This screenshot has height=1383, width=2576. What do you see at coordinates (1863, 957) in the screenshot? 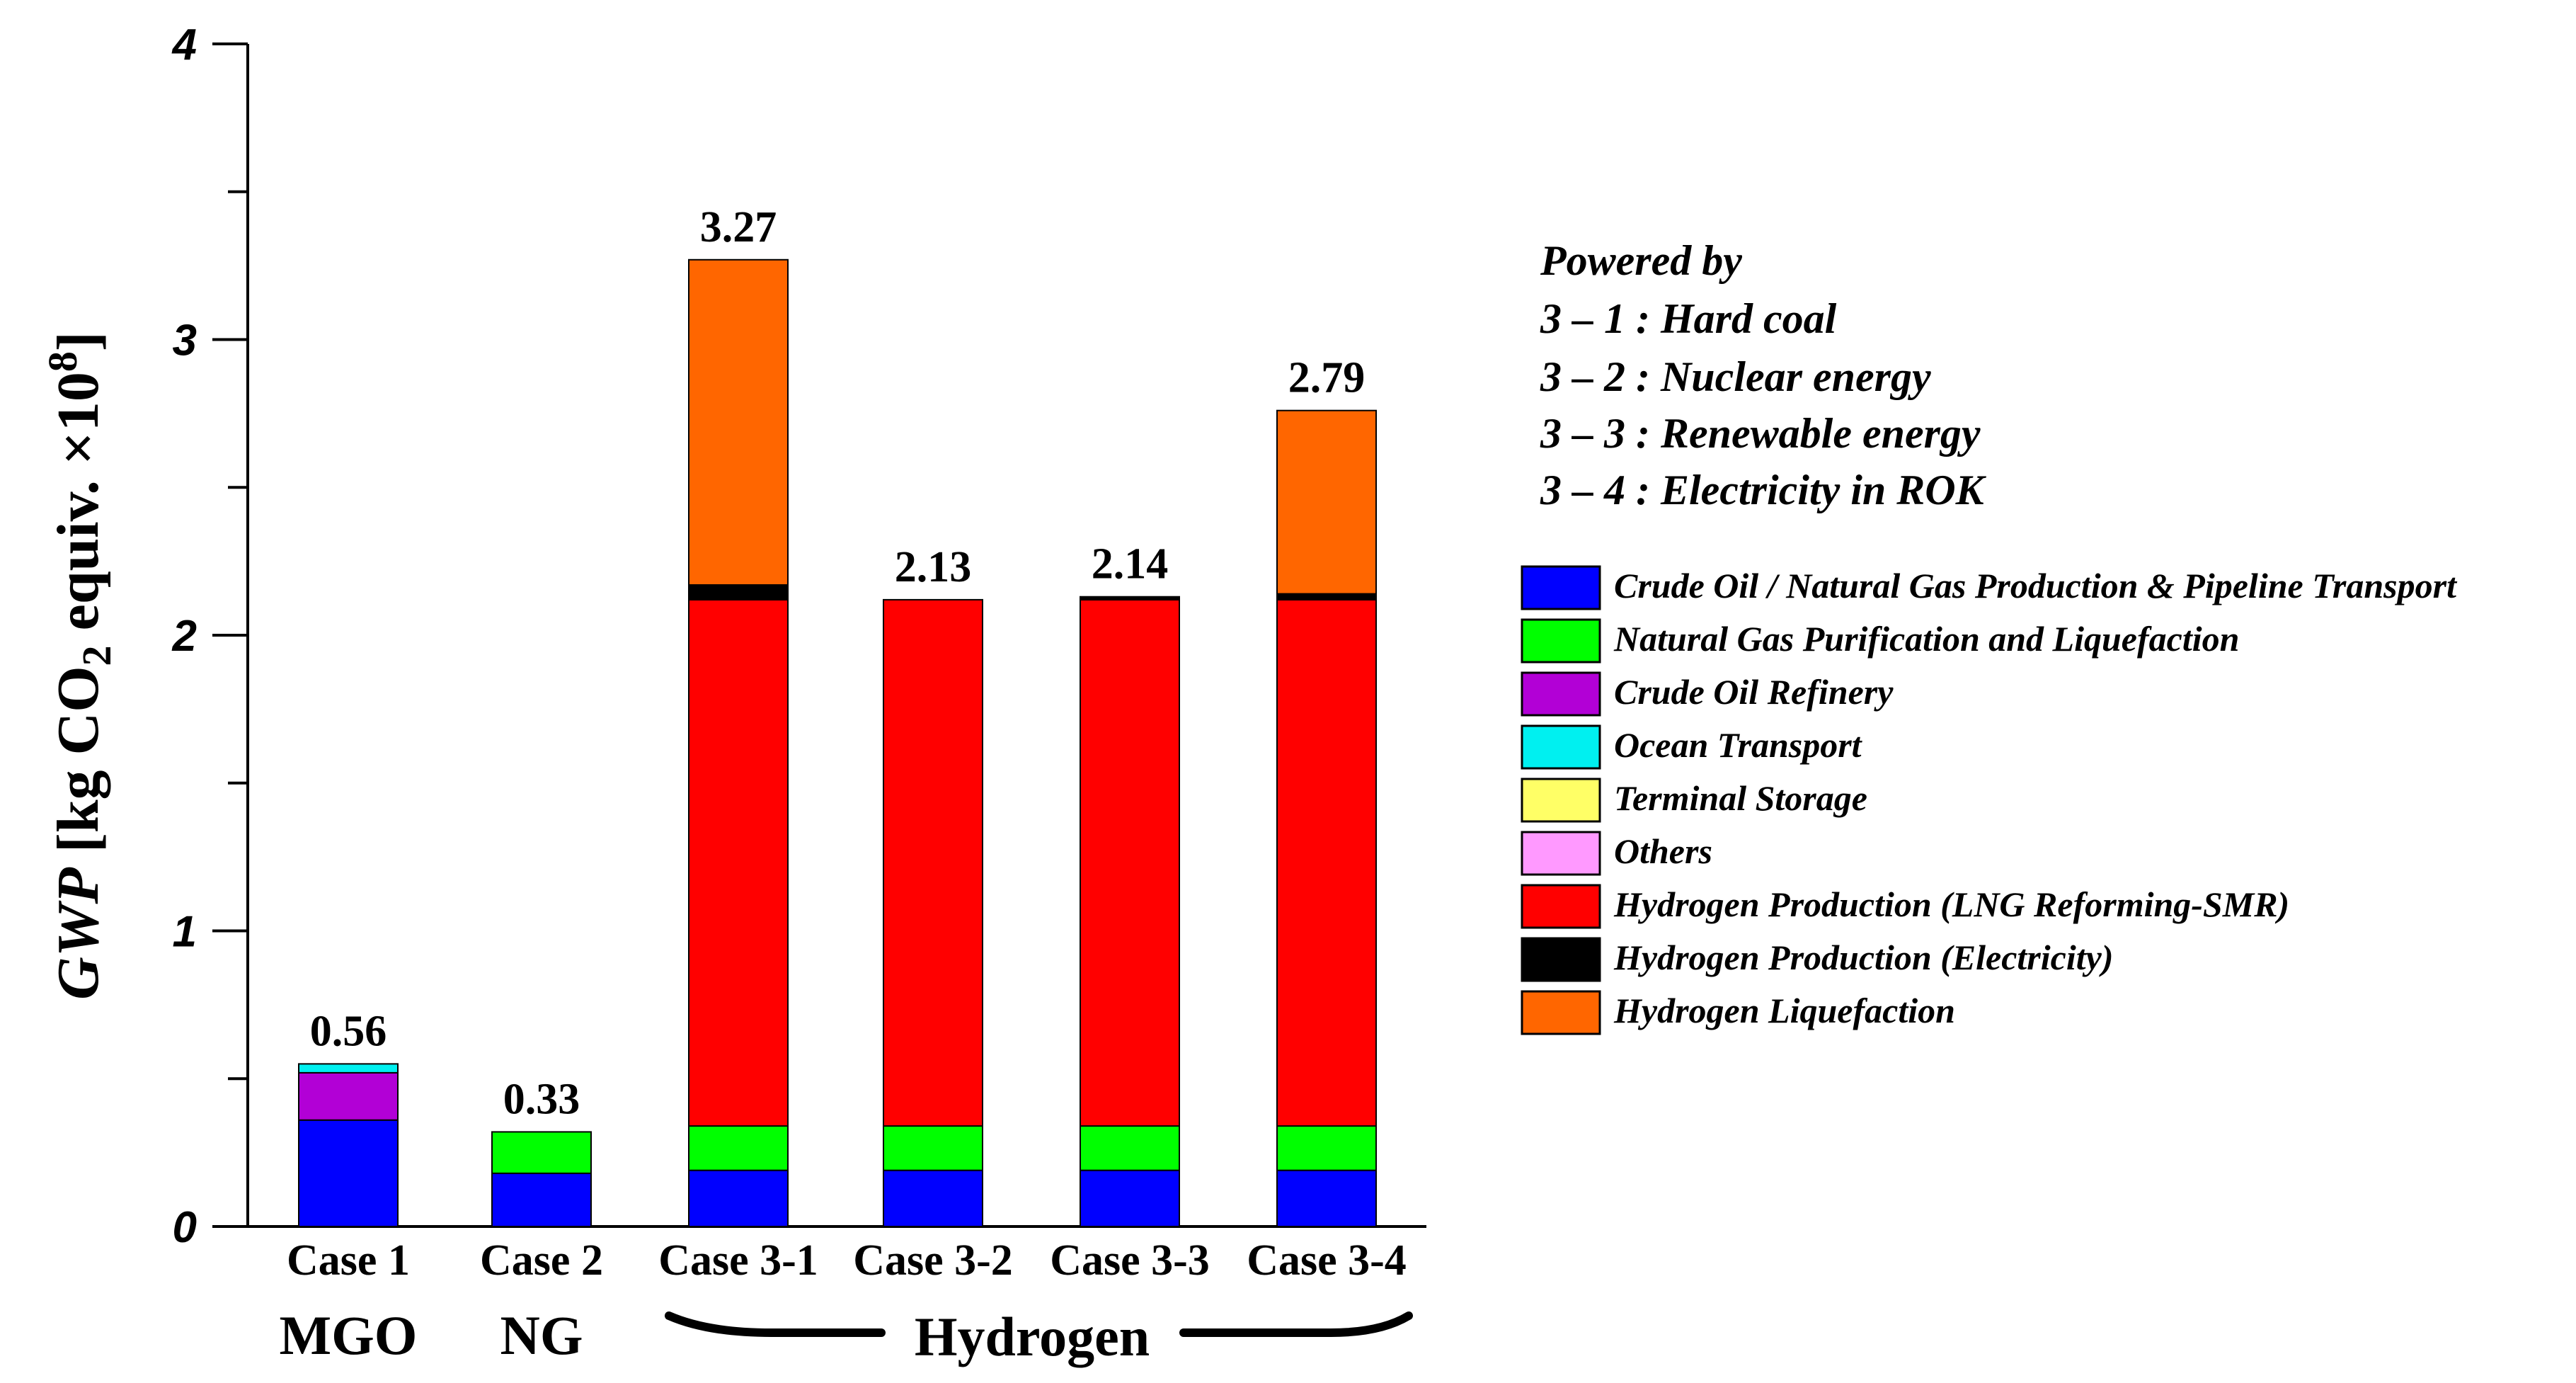
I see `legend-label: Hydrogen Production (Electricity)` at bounding box center [1863, 957].